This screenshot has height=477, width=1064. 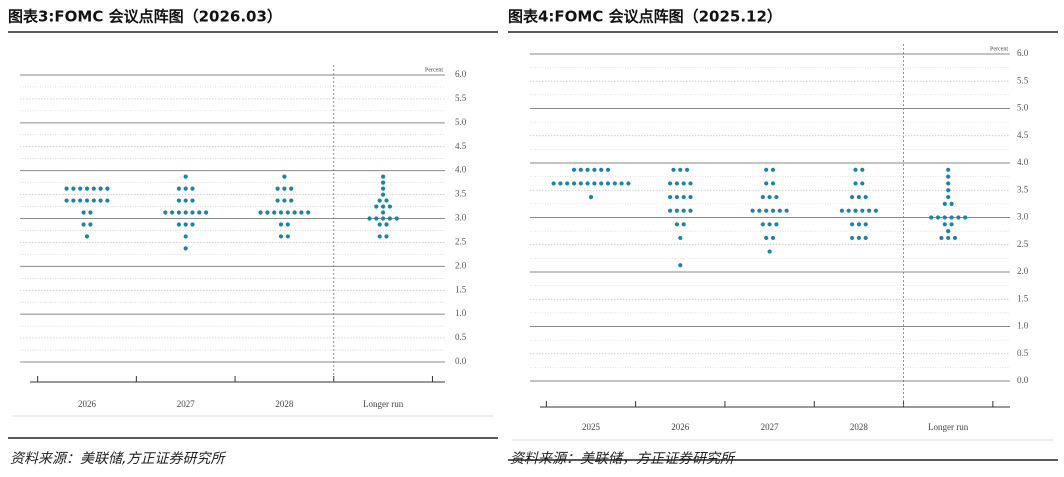 I want to click on y-unit-label: Percent, so click(x=999, y=49).